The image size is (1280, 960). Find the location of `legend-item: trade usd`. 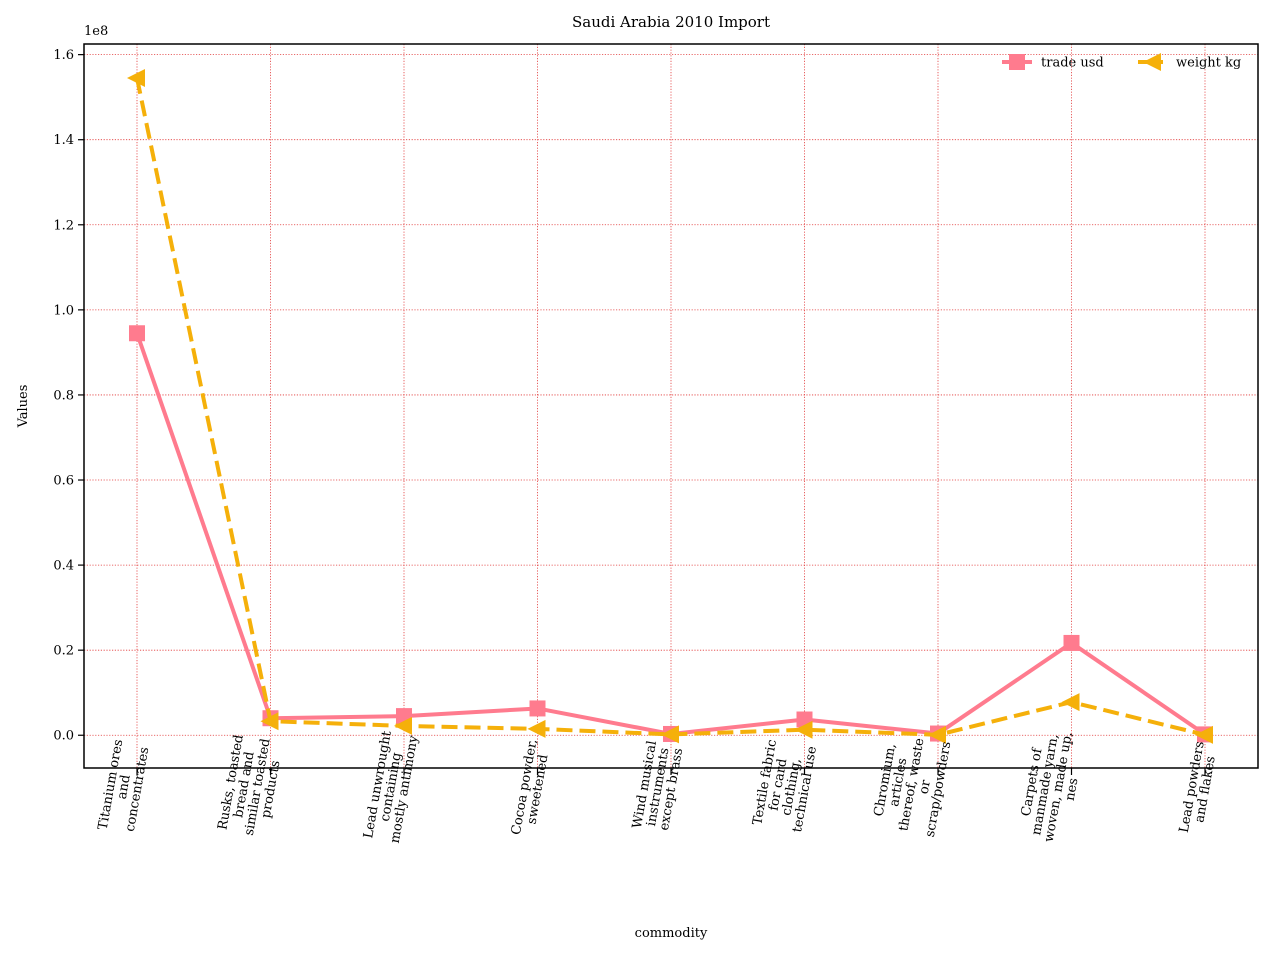

legend-item: trade usd is located at coordinates (1053, 62).